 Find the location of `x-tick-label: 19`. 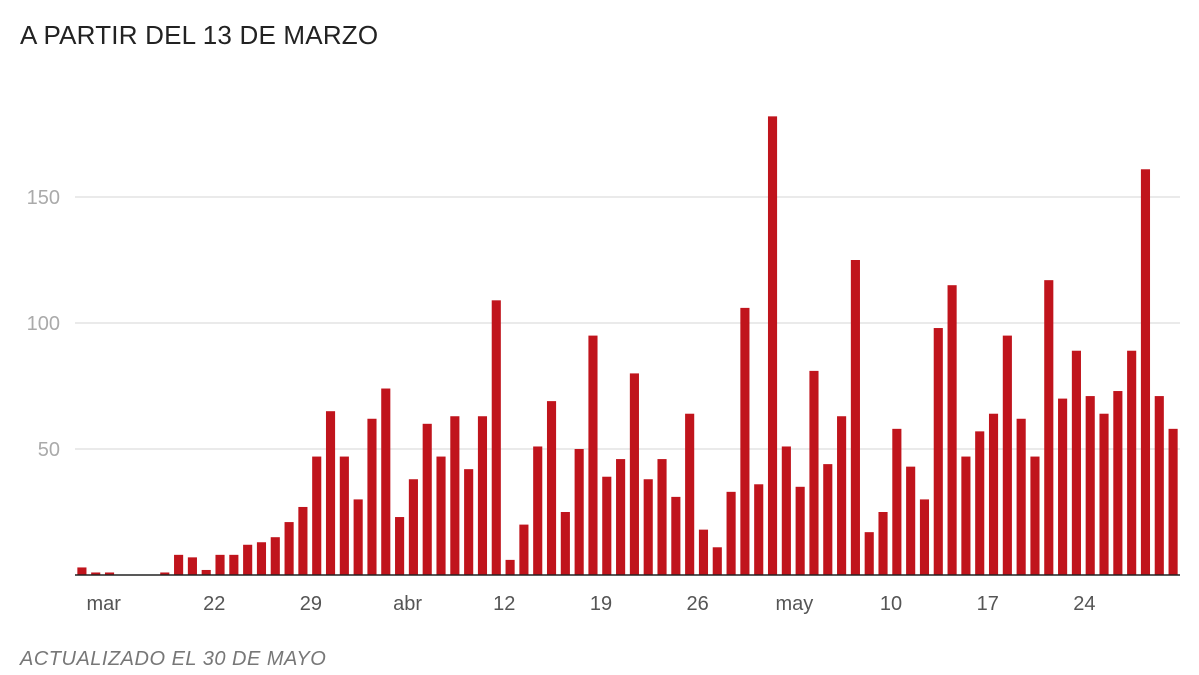

x-tick-label: 19 is located at coordinates (601, 604).